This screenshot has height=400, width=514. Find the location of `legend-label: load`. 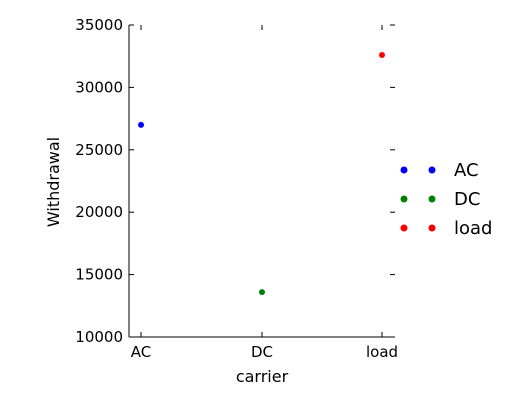

legend-label: load is located at coordinates (473, 228).